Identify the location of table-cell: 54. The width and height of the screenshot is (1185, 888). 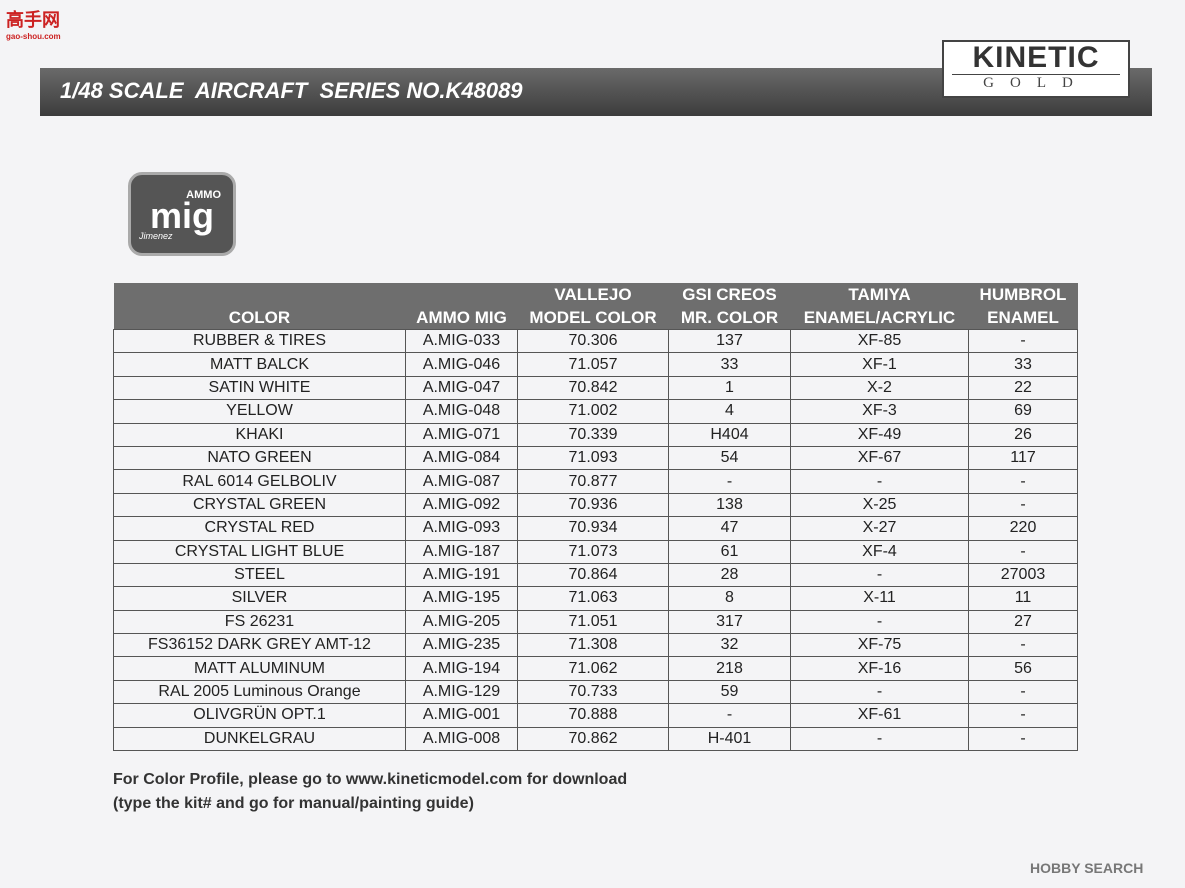
(729, 458).